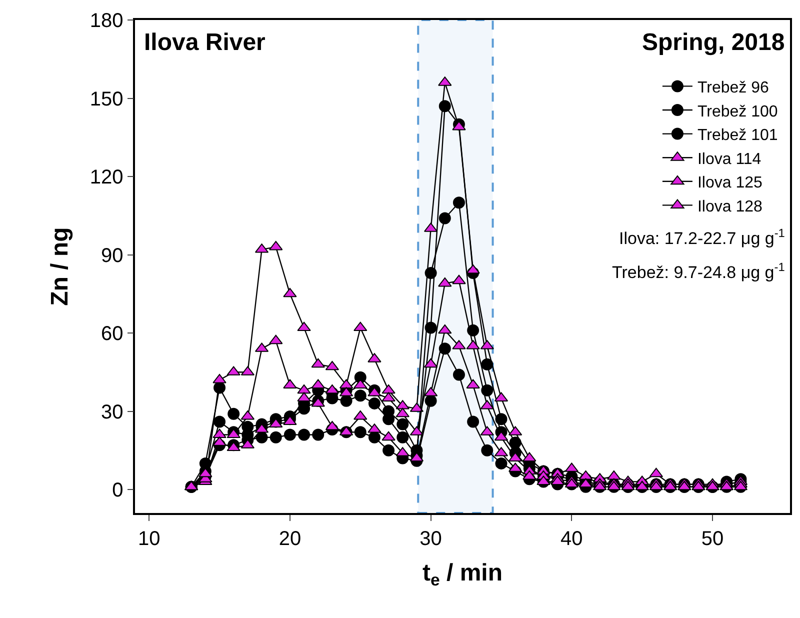  I want to click on x-axis-title: t$_{e}$ / min, so click(462, 575).